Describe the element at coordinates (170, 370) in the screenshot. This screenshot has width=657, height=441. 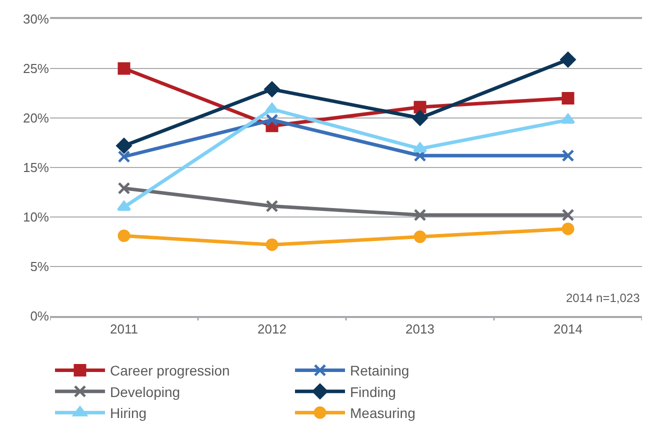
I see `legend-label: Career progression` at that location.